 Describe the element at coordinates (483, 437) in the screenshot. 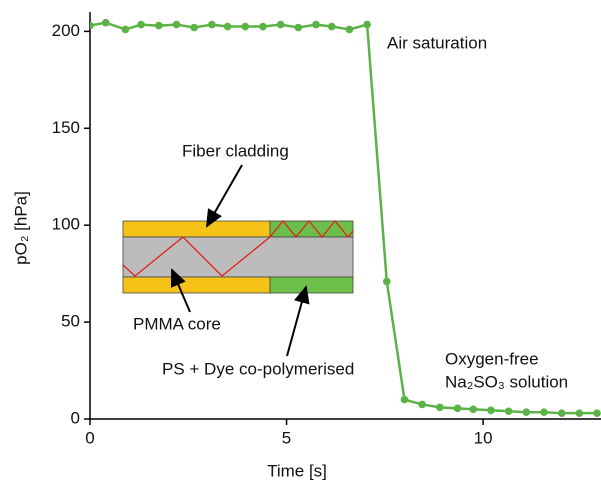

I see `x-tick-label: 10` at that location.